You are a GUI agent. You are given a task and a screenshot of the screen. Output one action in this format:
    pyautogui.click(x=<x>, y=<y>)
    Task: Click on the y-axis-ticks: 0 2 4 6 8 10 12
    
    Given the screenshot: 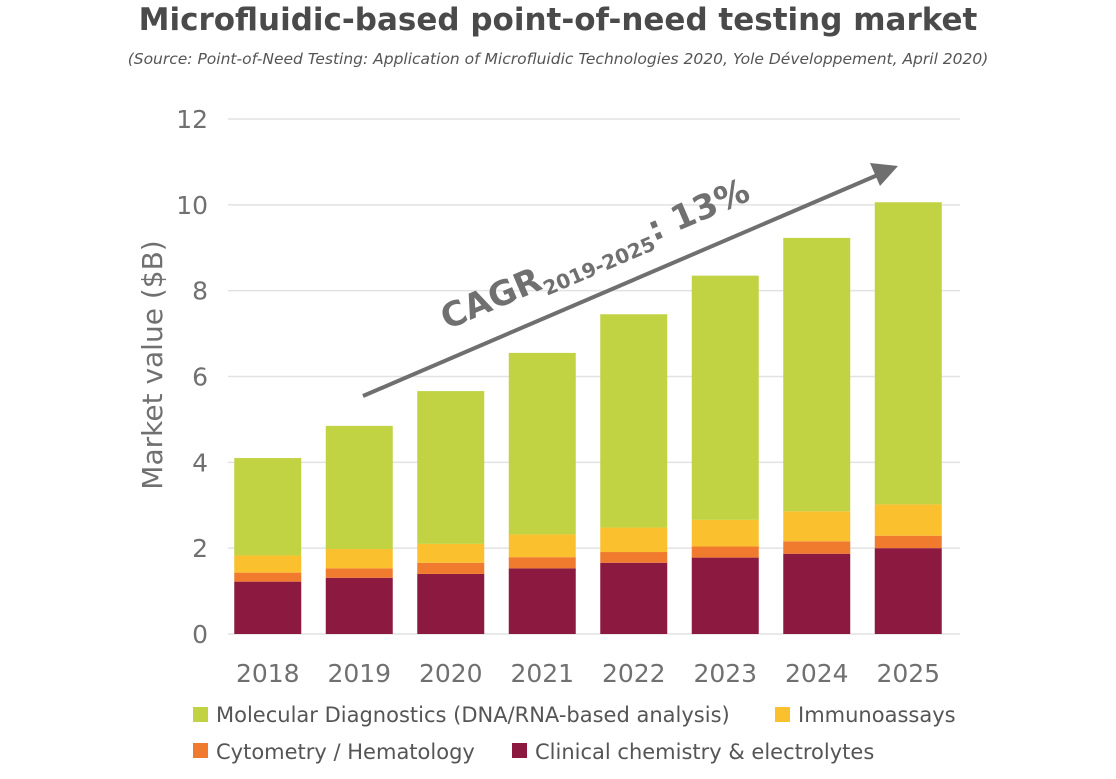 What is the action you would take?
    pyautogui.click(x=192, y=377)
    